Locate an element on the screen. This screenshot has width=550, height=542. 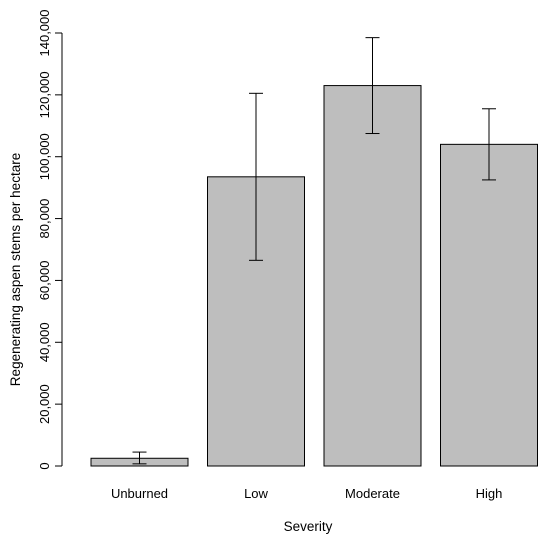
y-tick-label: 40,000 is located at coordinates (44, 342).